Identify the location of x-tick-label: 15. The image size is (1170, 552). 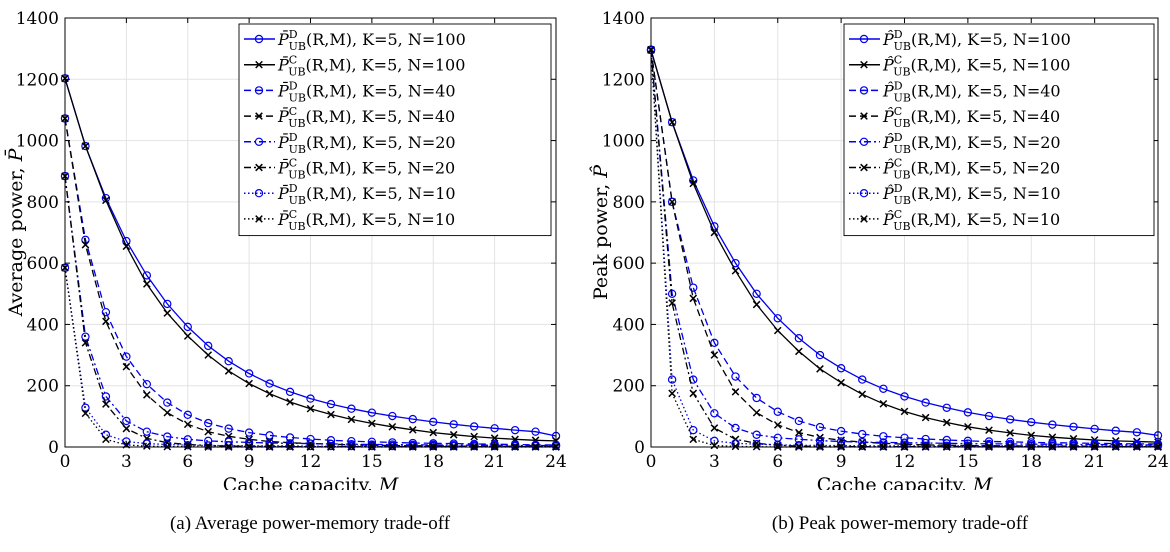
(968, 462).